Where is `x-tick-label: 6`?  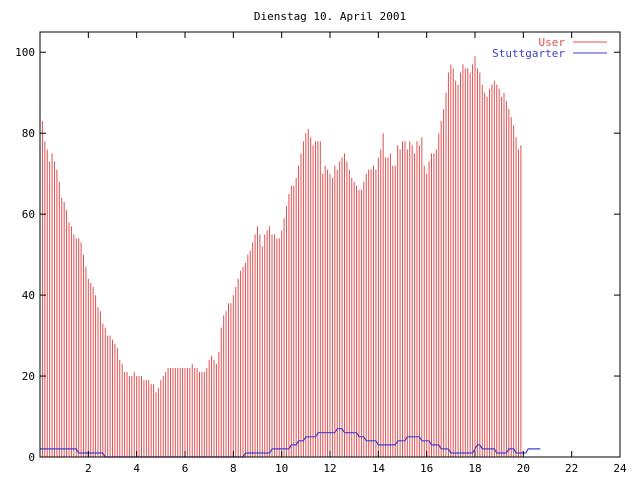
x-tick-label: 6 is located at coordinates (185, 468).